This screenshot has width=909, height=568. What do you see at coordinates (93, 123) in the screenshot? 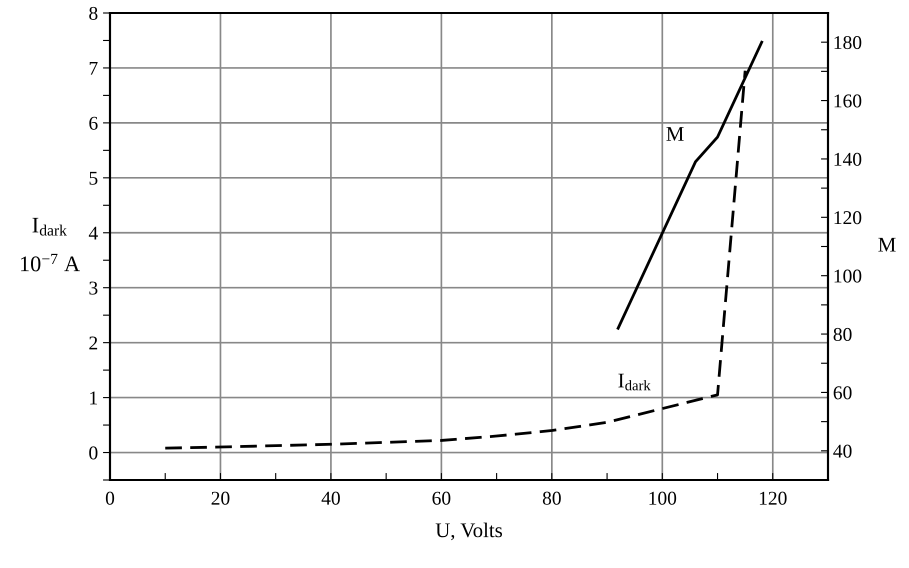
I see `y-tick-label: 6` at bounding box center [93, 123].